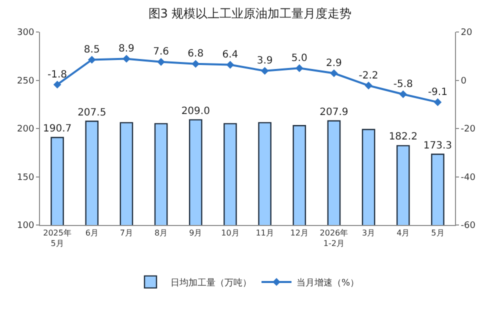 The image size is (500, 309). What do you see at coordinates (438, 92) in the screenshot?
I see `data-label: -9.1` at bounding box center [438, 92].